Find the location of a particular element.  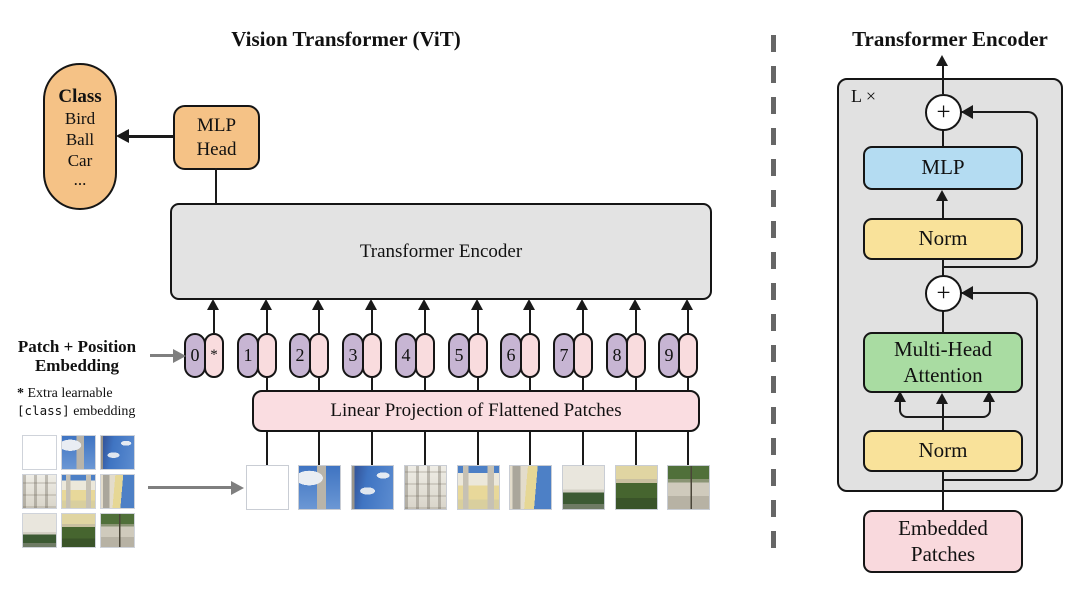

linear-projection-box: Linear Projection of Flattened Patches is located at coordinates (476, 411).